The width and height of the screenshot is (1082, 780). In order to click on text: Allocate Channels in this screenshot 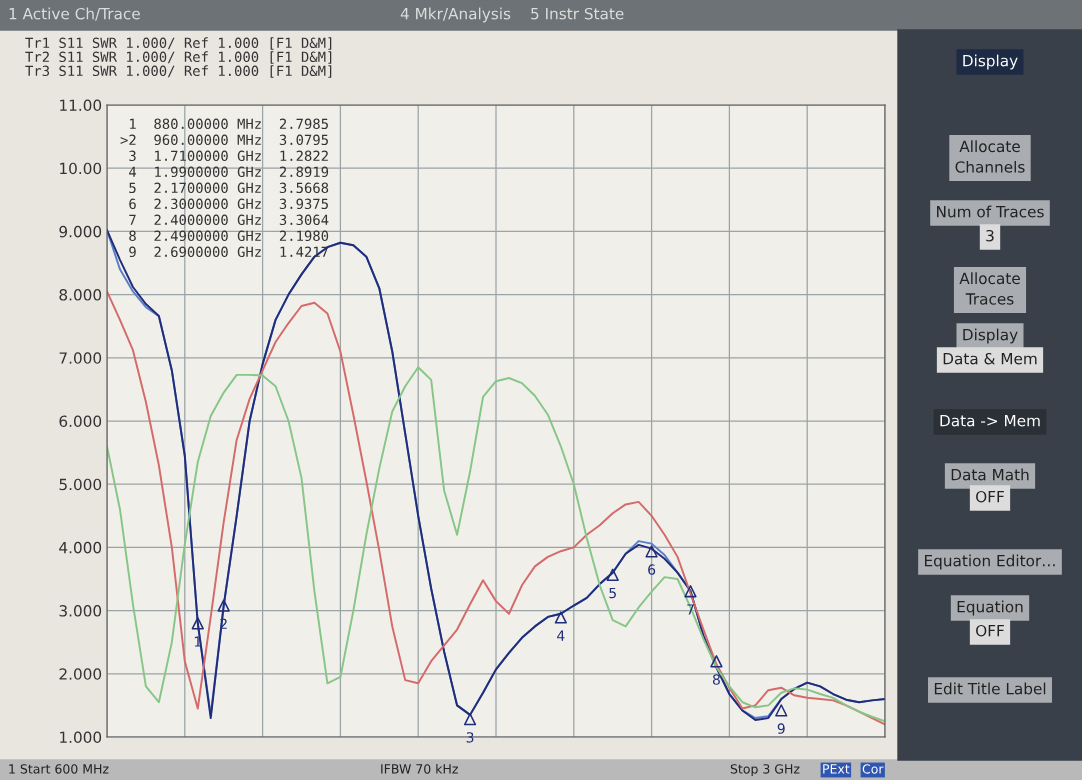, I will do `click(990, 156)`.